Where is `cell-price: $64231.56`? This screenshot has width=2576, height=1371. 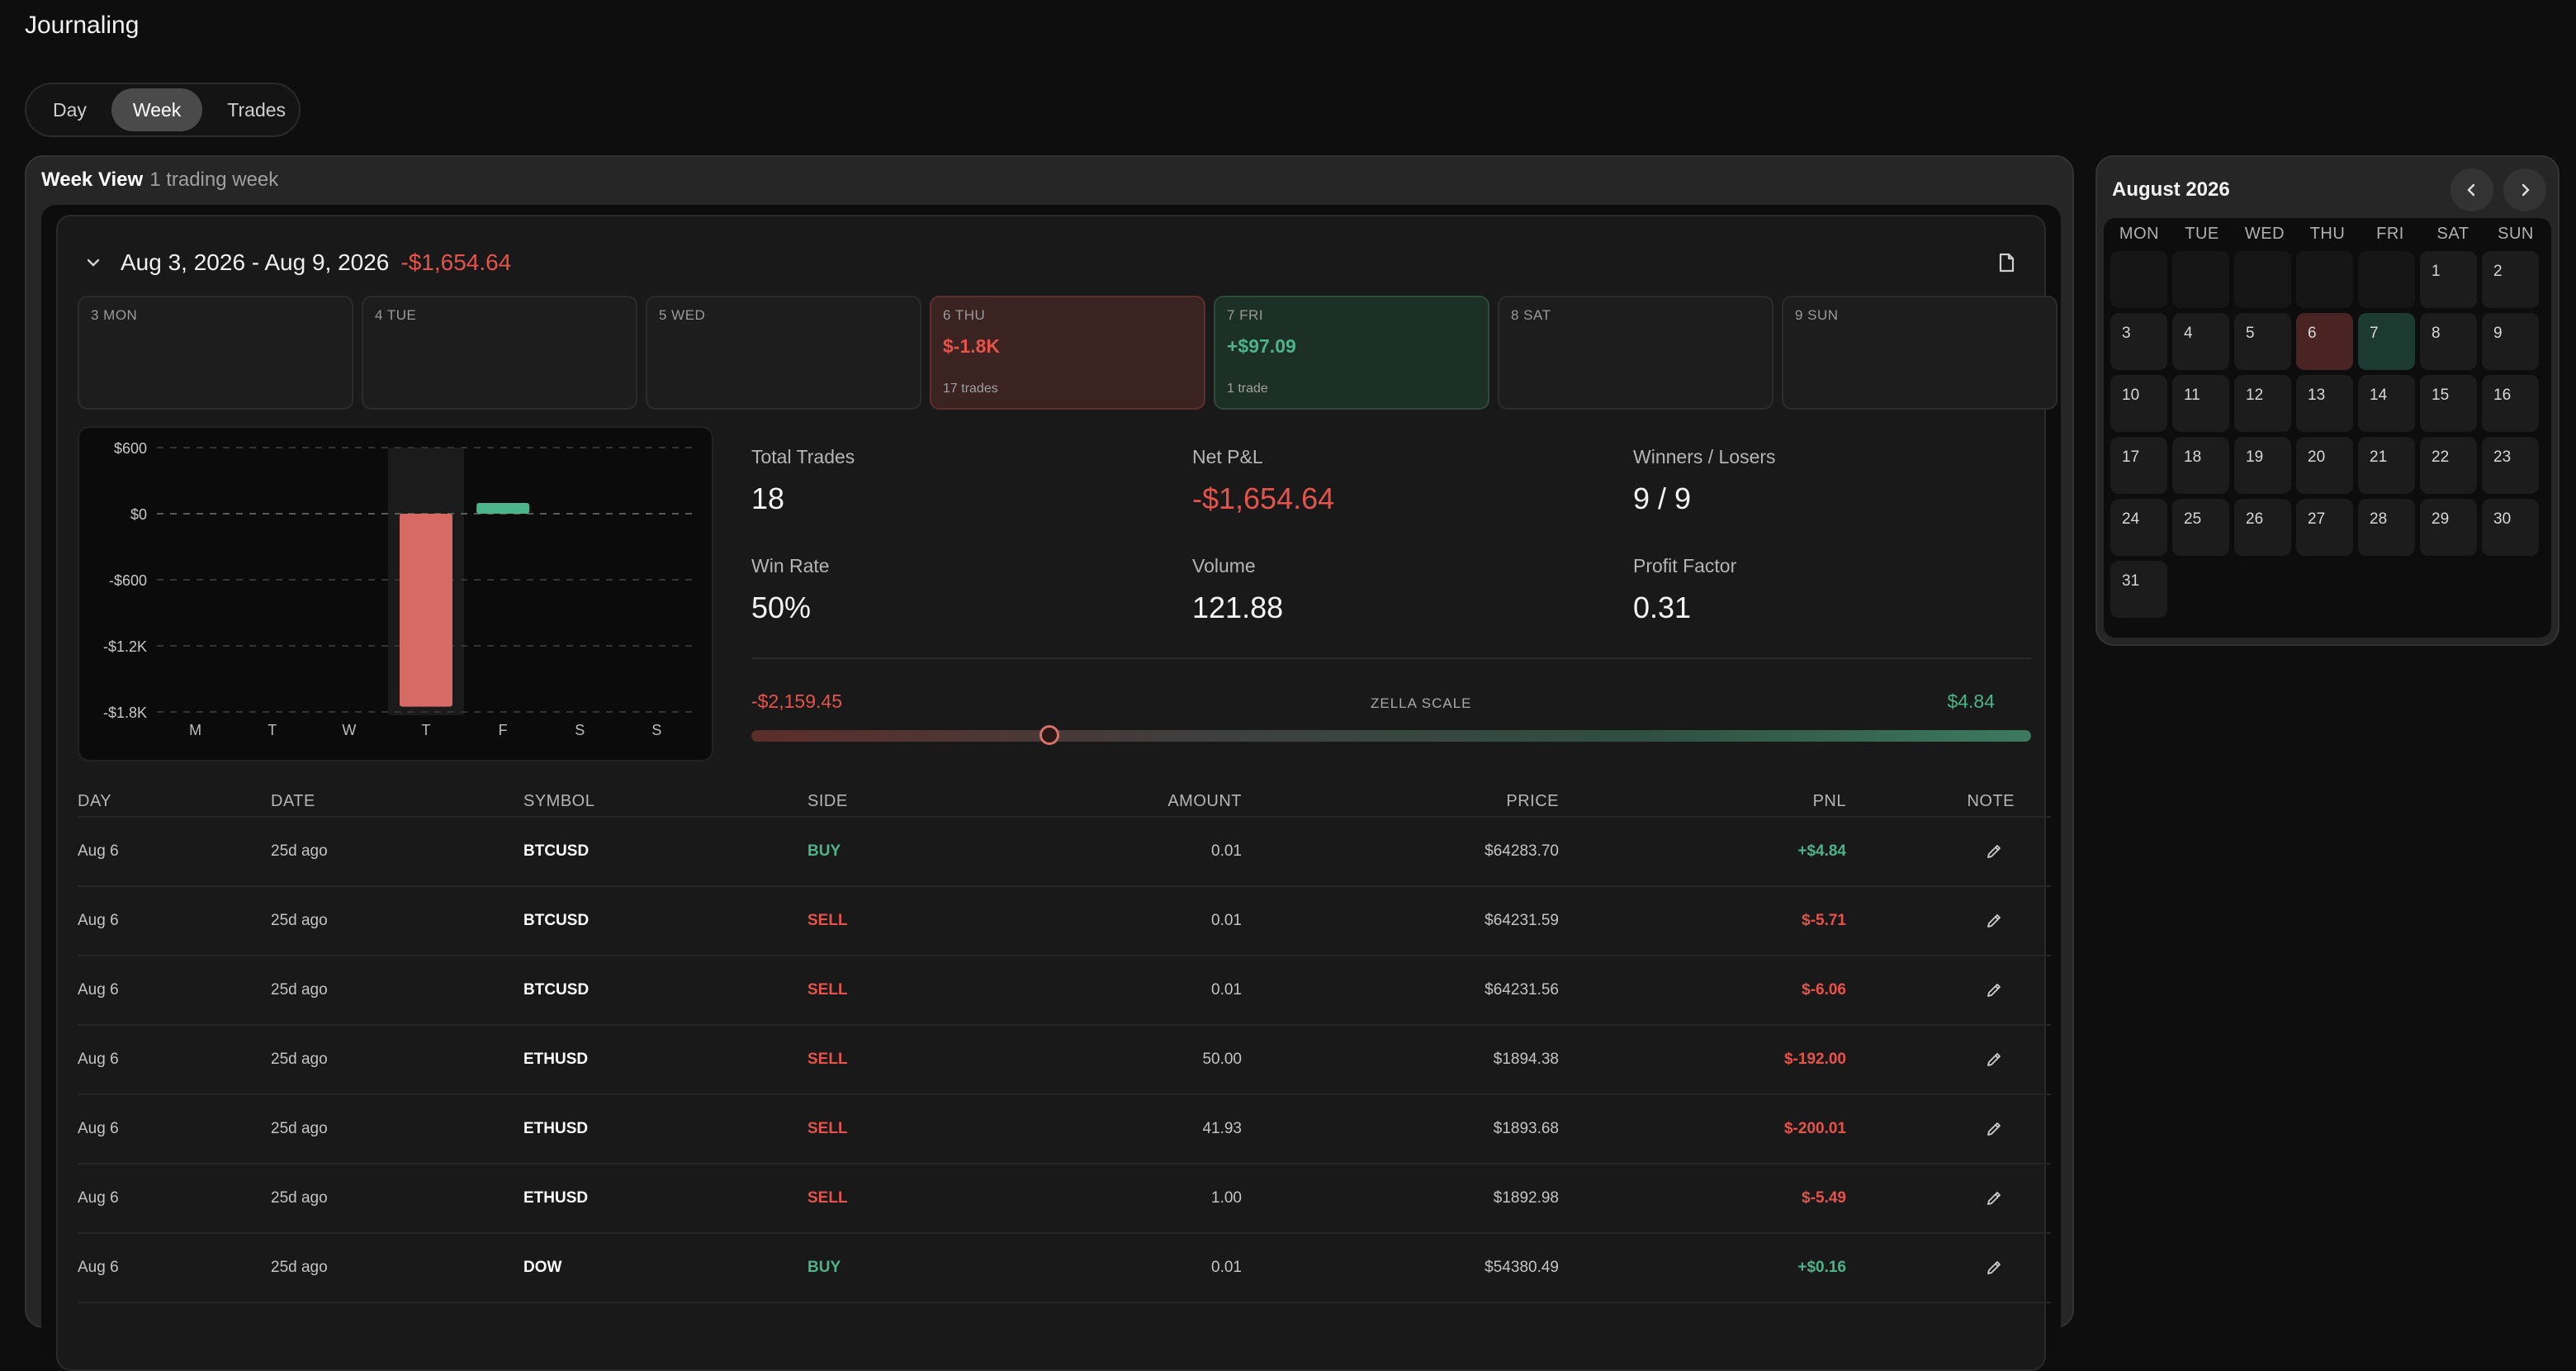
cell-price: $64231.56 is located at coordinates (1522, 990).